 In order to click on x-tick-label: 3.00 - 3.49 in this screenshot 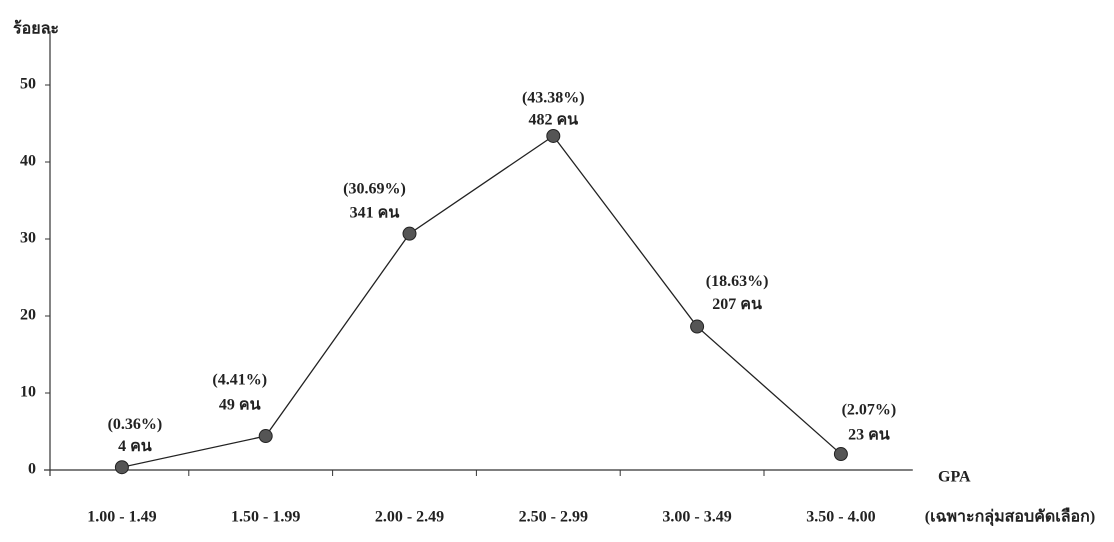, I will do `click(696, 517)`.